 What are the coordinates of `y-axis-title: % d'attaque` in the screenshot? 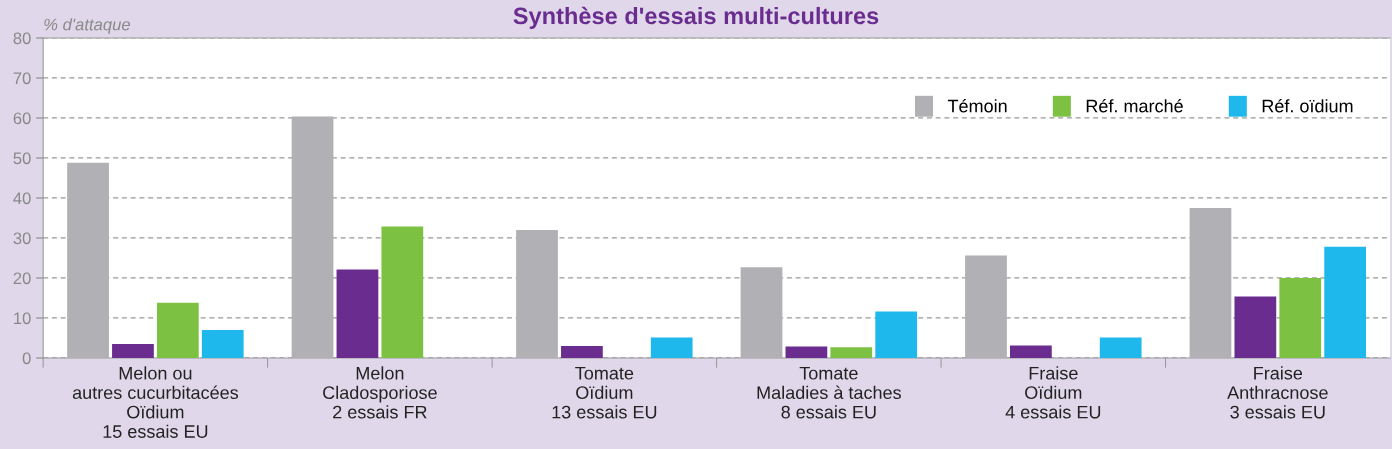 It's located at (87, 26).